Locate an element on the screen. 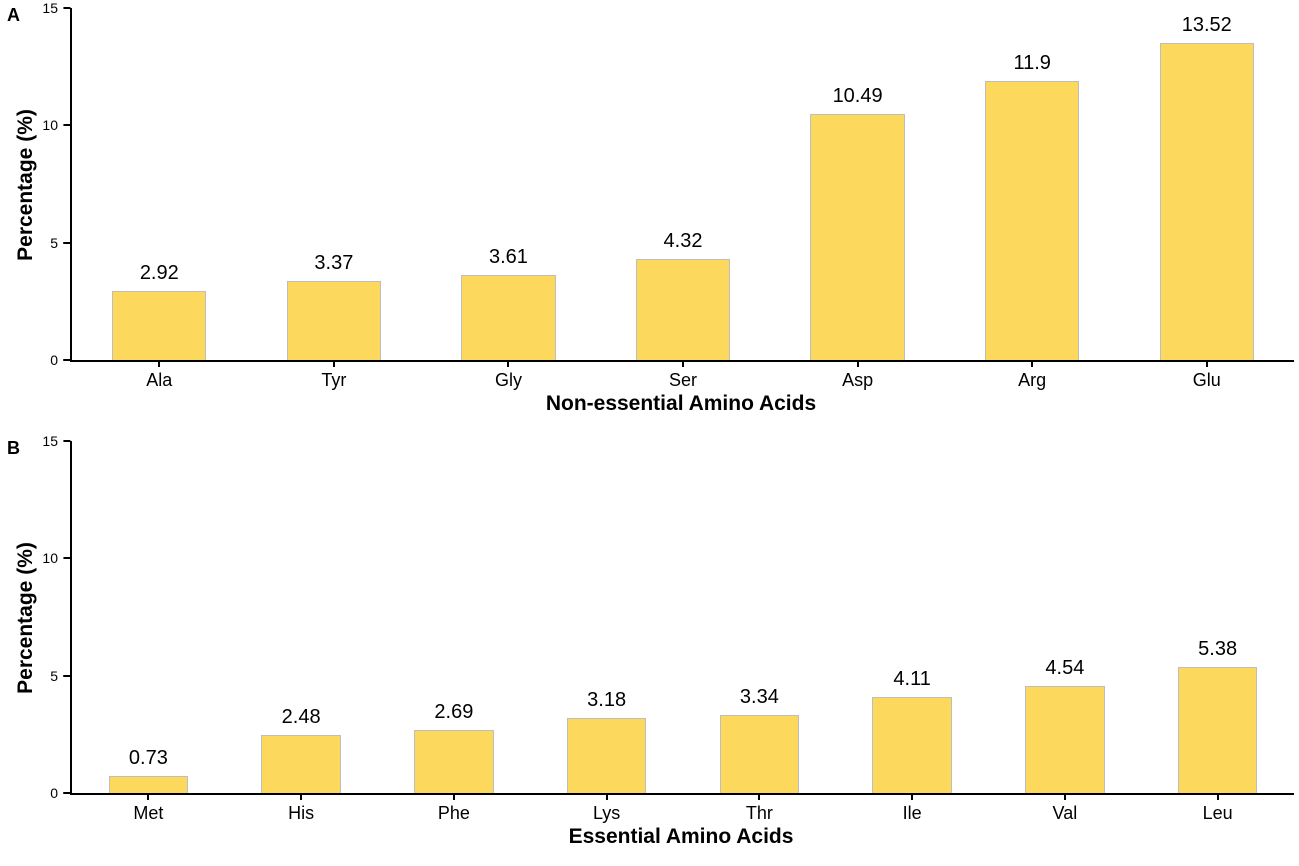  bar-thr is located at coordinates (759, 753).